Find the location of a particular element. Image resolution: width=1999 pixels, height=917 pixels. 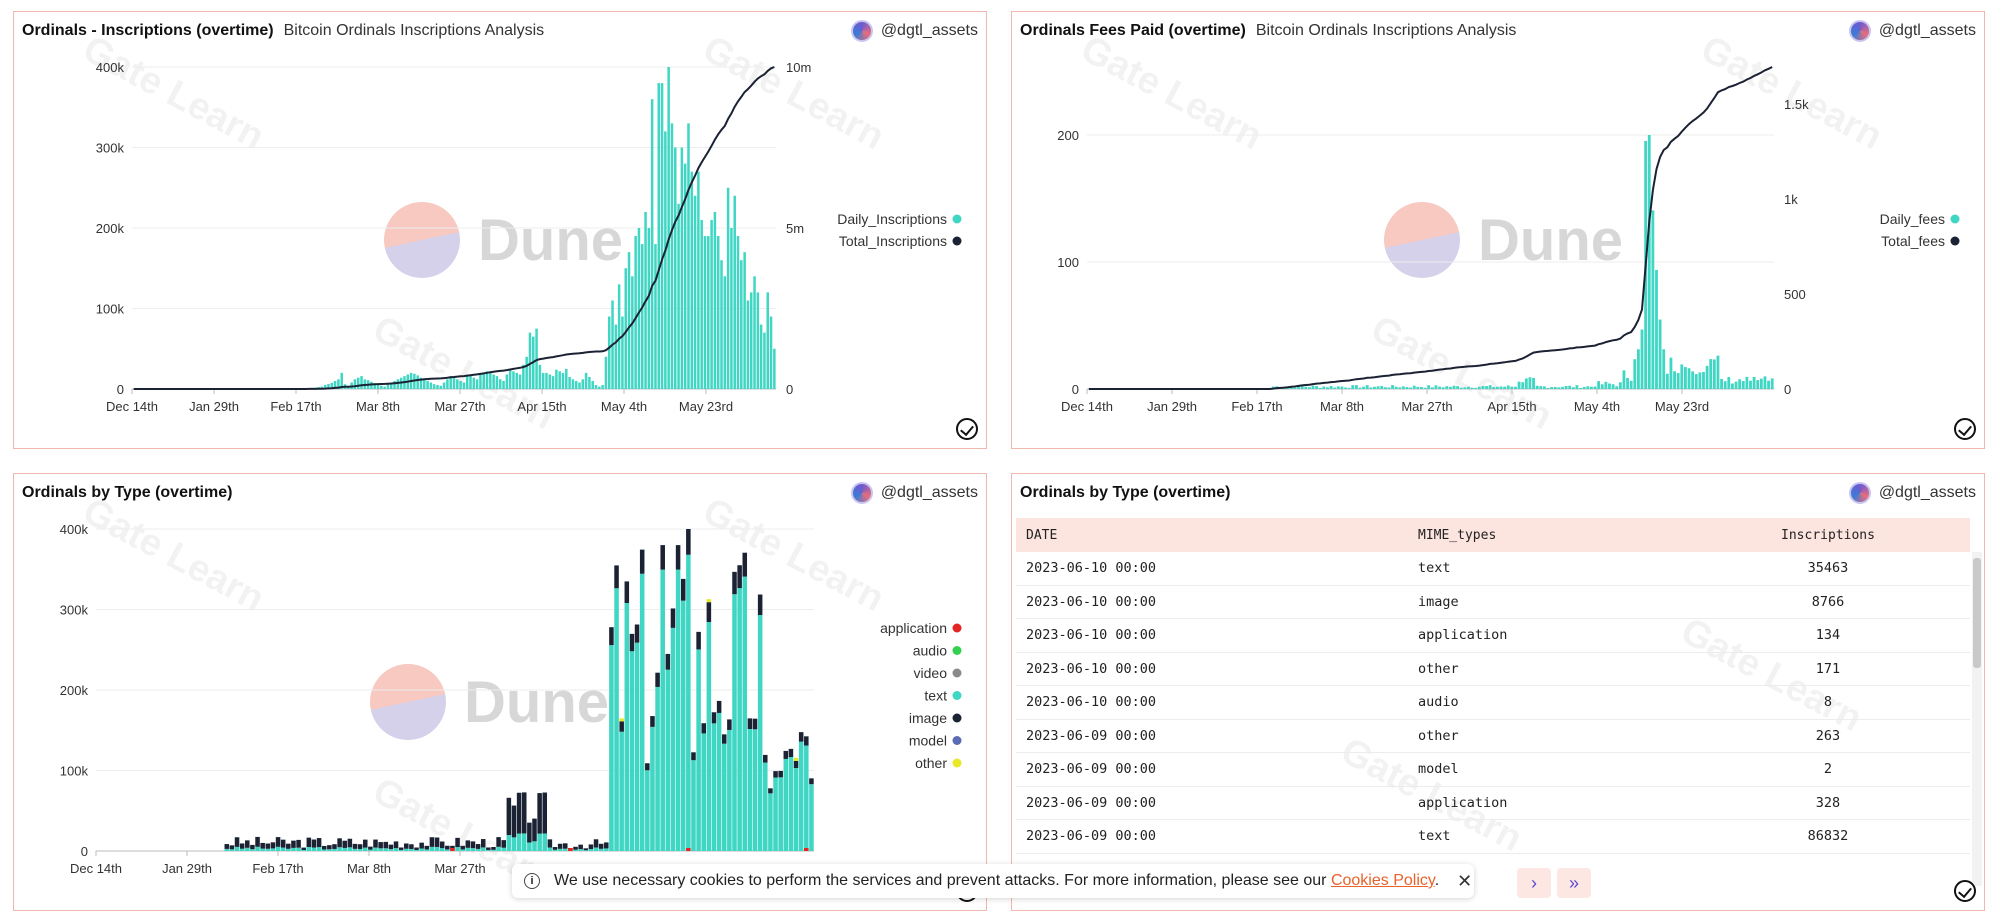

table-row: 2023-06-10 00:00 application 134 is located at coordinates (1493, 636).